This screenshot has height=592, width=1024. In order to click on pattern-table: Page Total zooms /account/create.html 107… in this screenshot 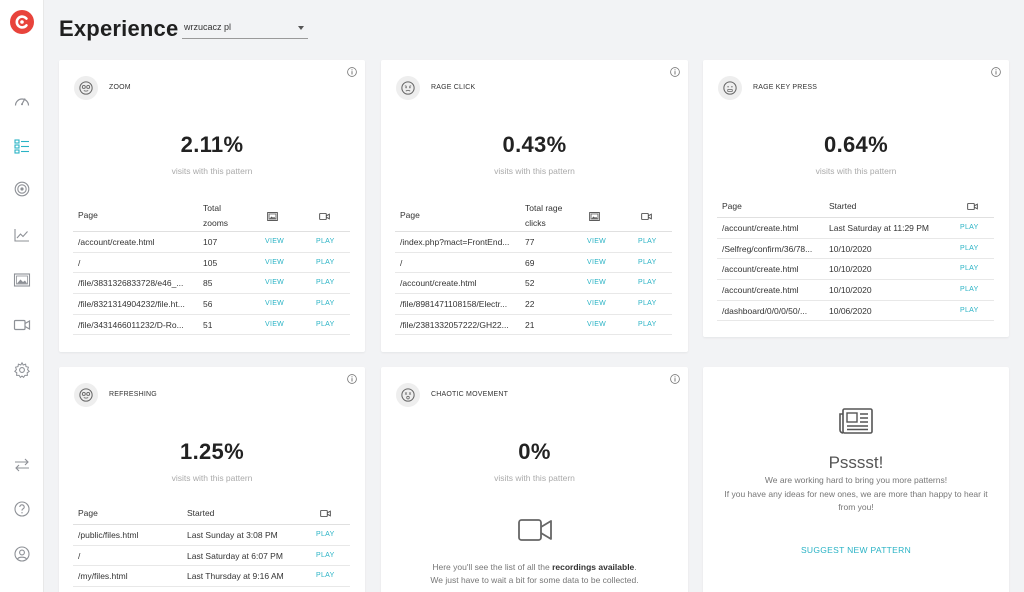, I will do `click(211, 269)`.